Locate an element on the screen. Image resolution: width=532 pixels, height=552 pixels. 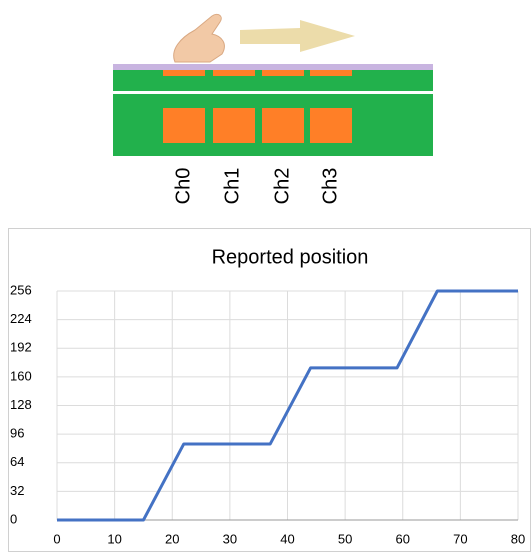
separator is located at coordinates (273, 92).